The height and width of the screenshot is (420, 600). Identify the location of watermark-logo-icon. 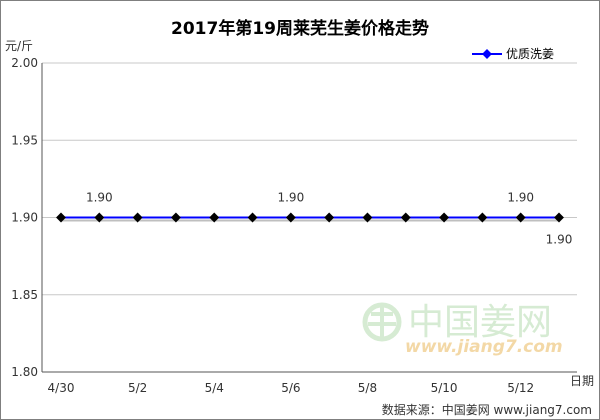
(382, 322).